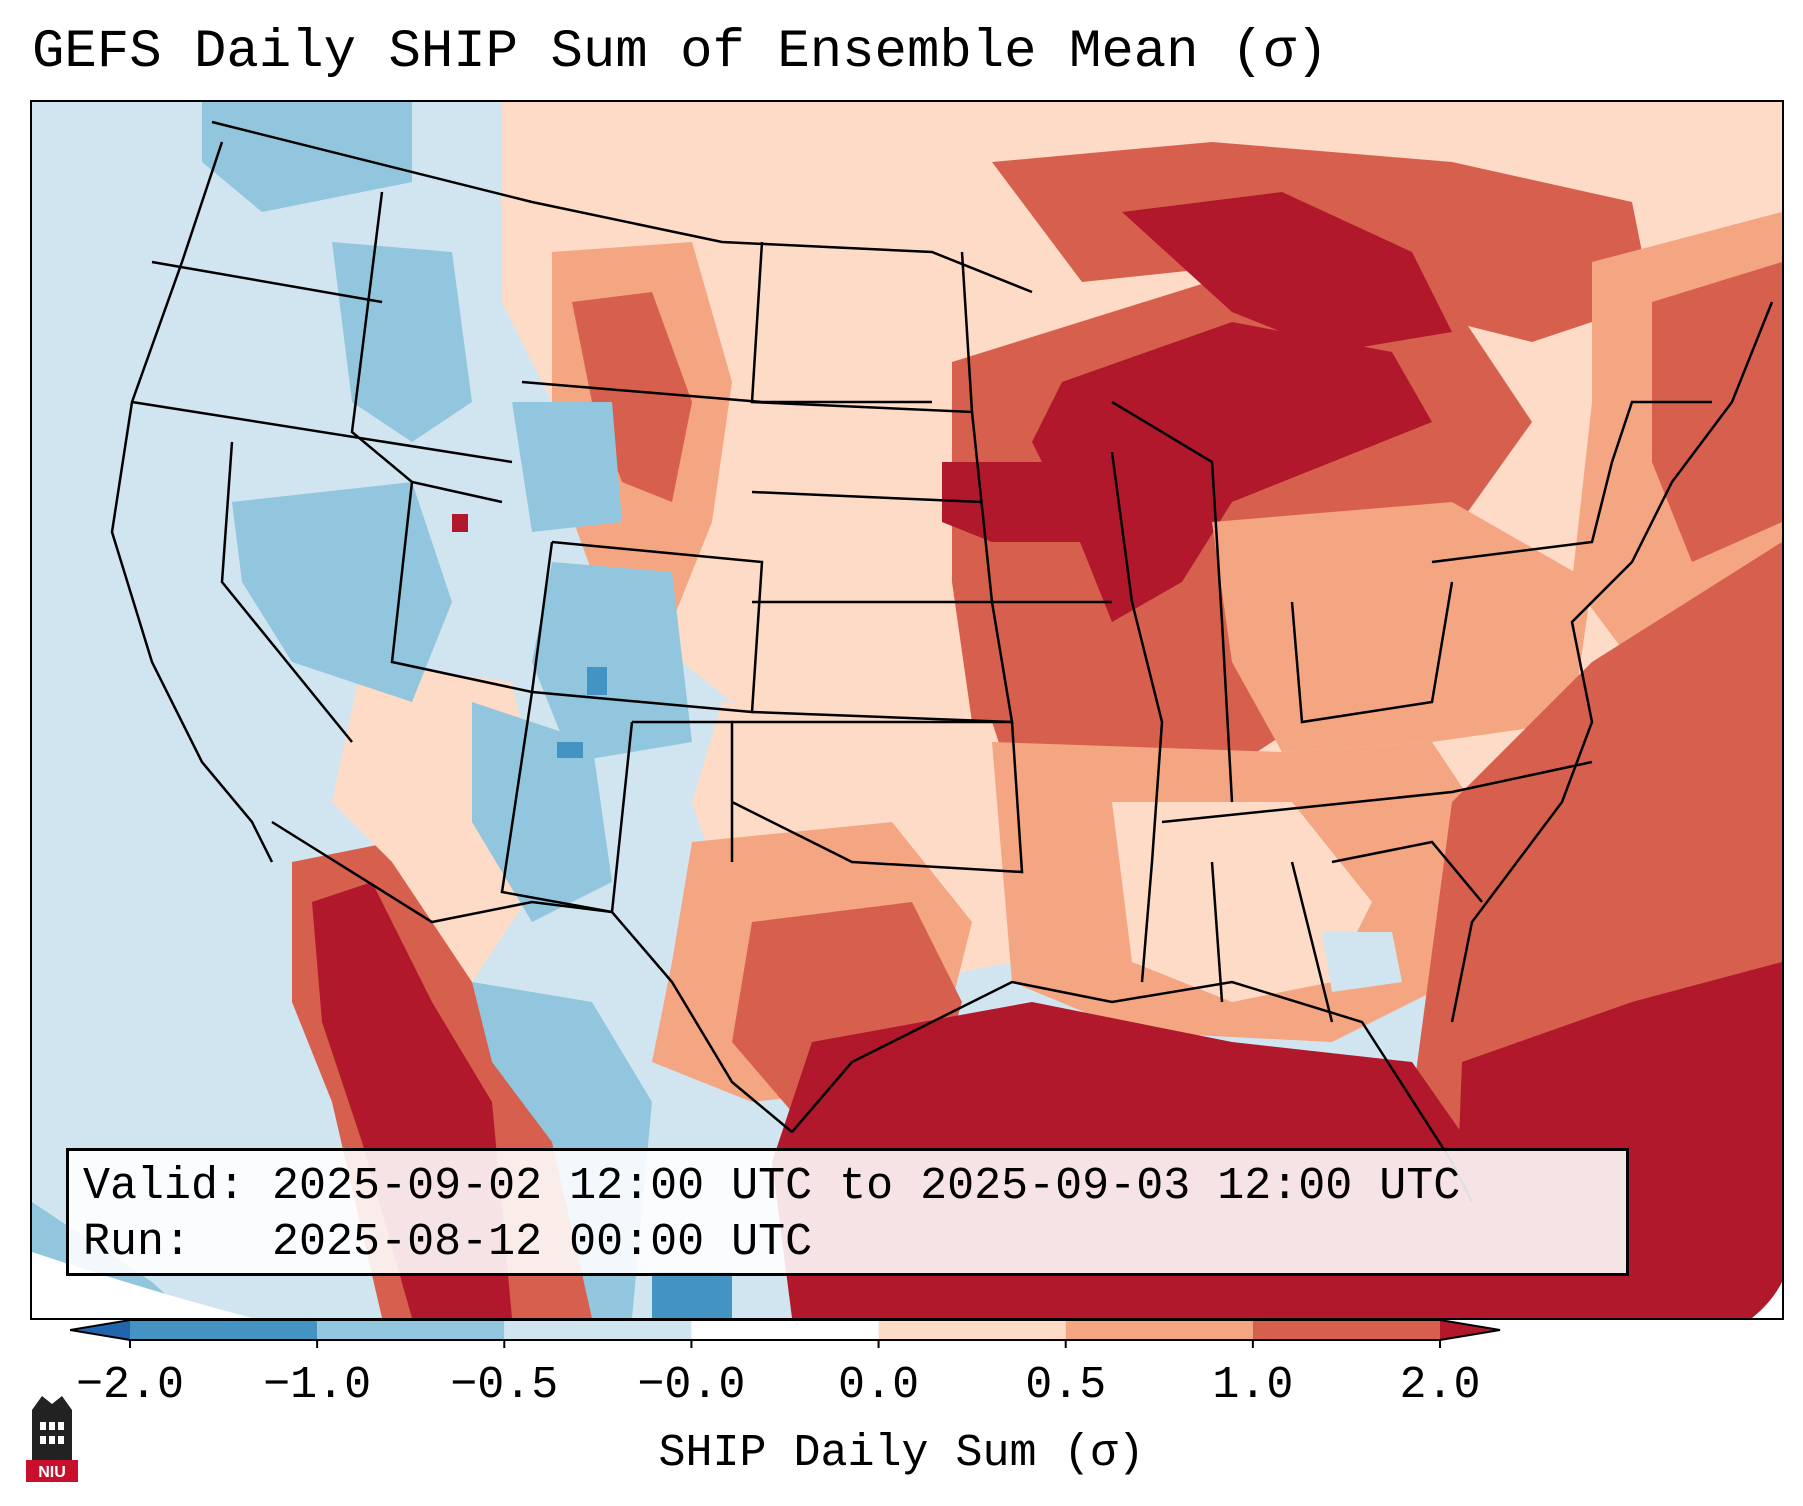 This screenshot has width=1803, height=1506. Describe the element at coordinates (1137, 717) in the screenshot. I see `border-mississippi` at that location.